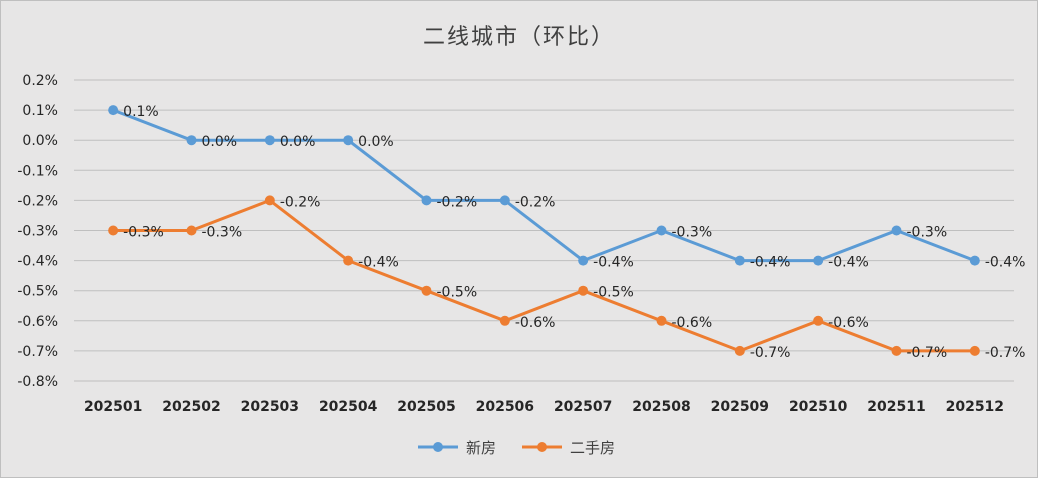  Describe the element at coordinates (568, 448) in the screenshot. I see `legend-item: 二手房` at that location.